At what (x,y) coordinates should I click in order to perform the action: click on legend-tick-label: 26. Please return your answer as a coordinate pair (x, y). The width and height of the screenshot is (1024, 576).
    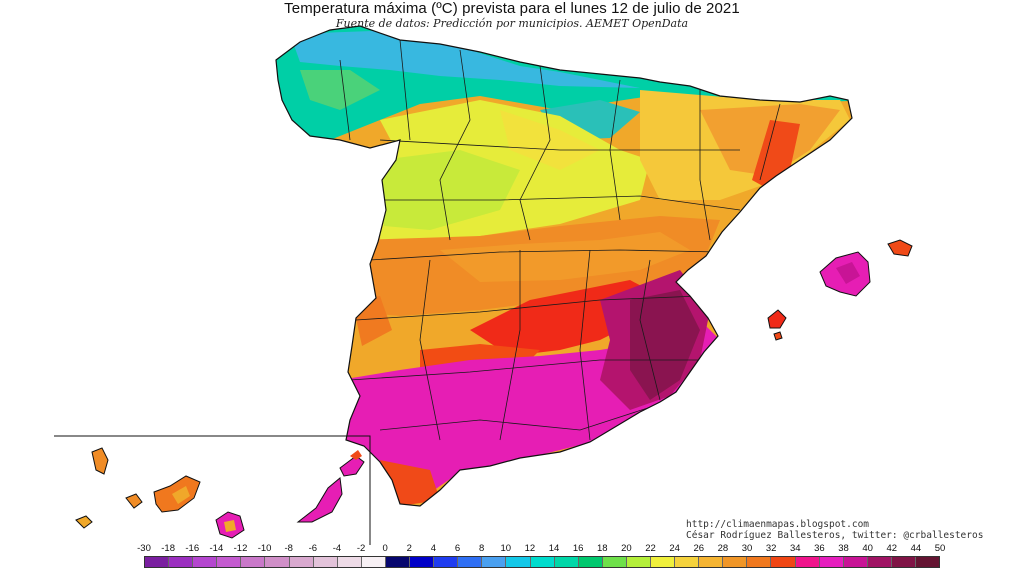
    Looking at the image, I should click on (699, 548).